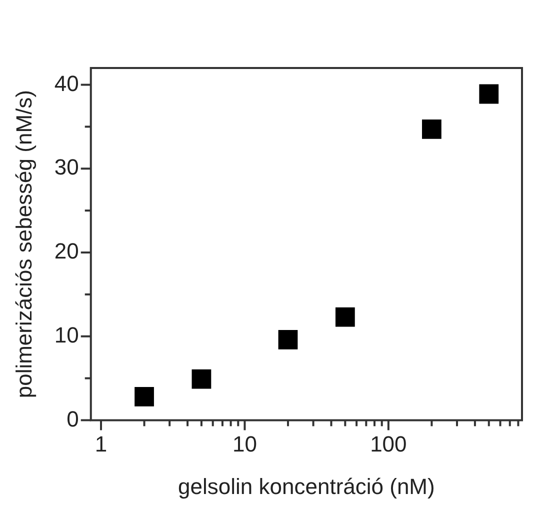 The image size is (544, 513). I want to click on y-tick-label: 30, so click(66, 167).